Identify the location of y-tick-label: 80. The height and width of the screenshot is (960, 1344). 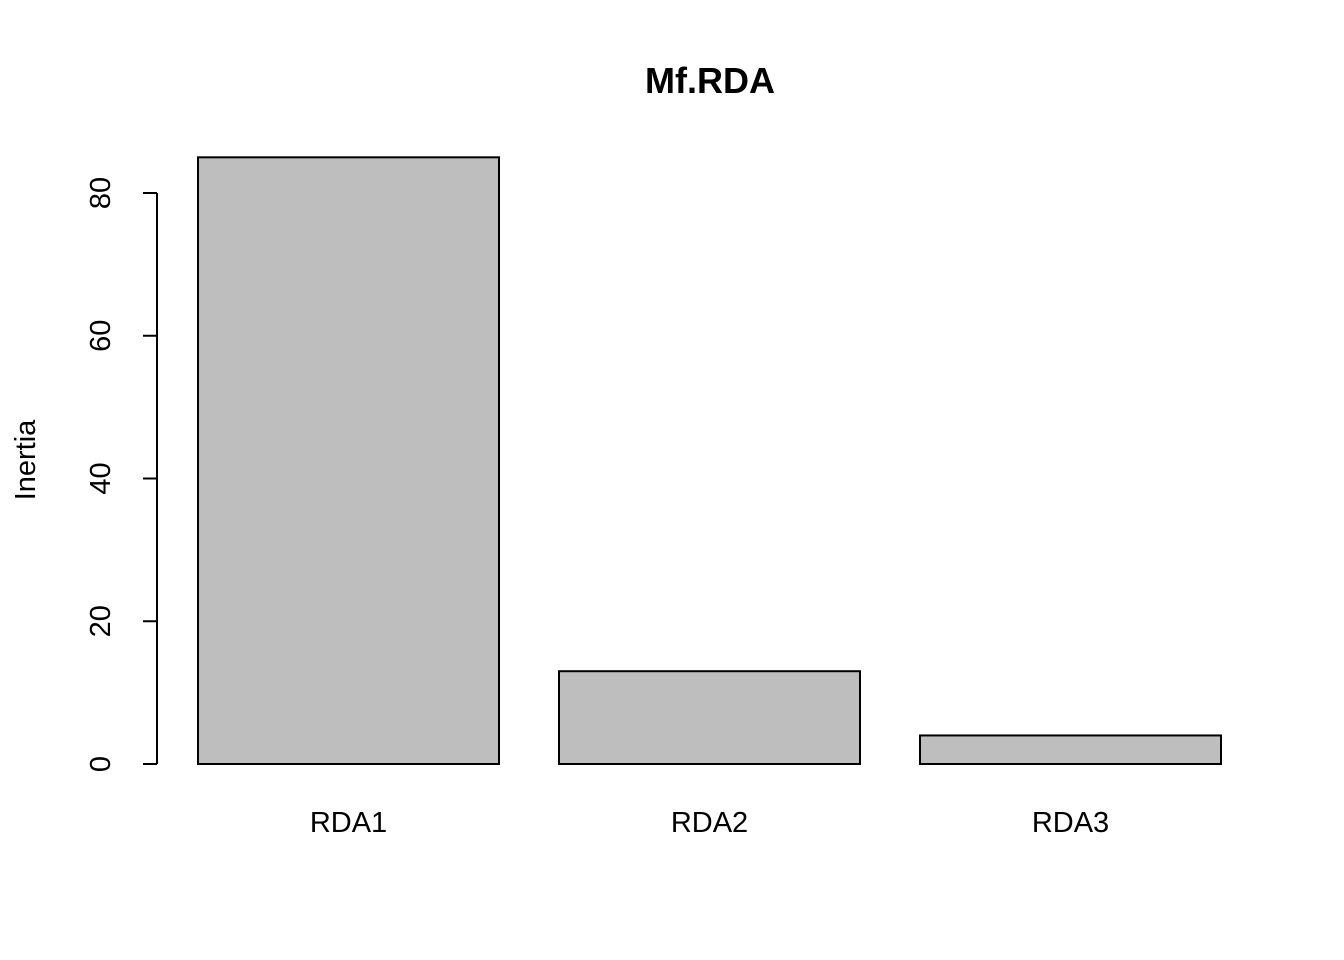
(101, 193).